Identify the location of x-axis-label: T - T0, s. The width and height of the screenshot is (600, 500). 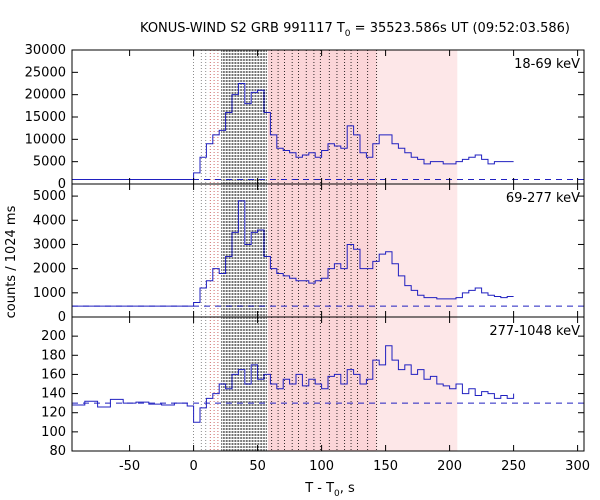
(329, 490).